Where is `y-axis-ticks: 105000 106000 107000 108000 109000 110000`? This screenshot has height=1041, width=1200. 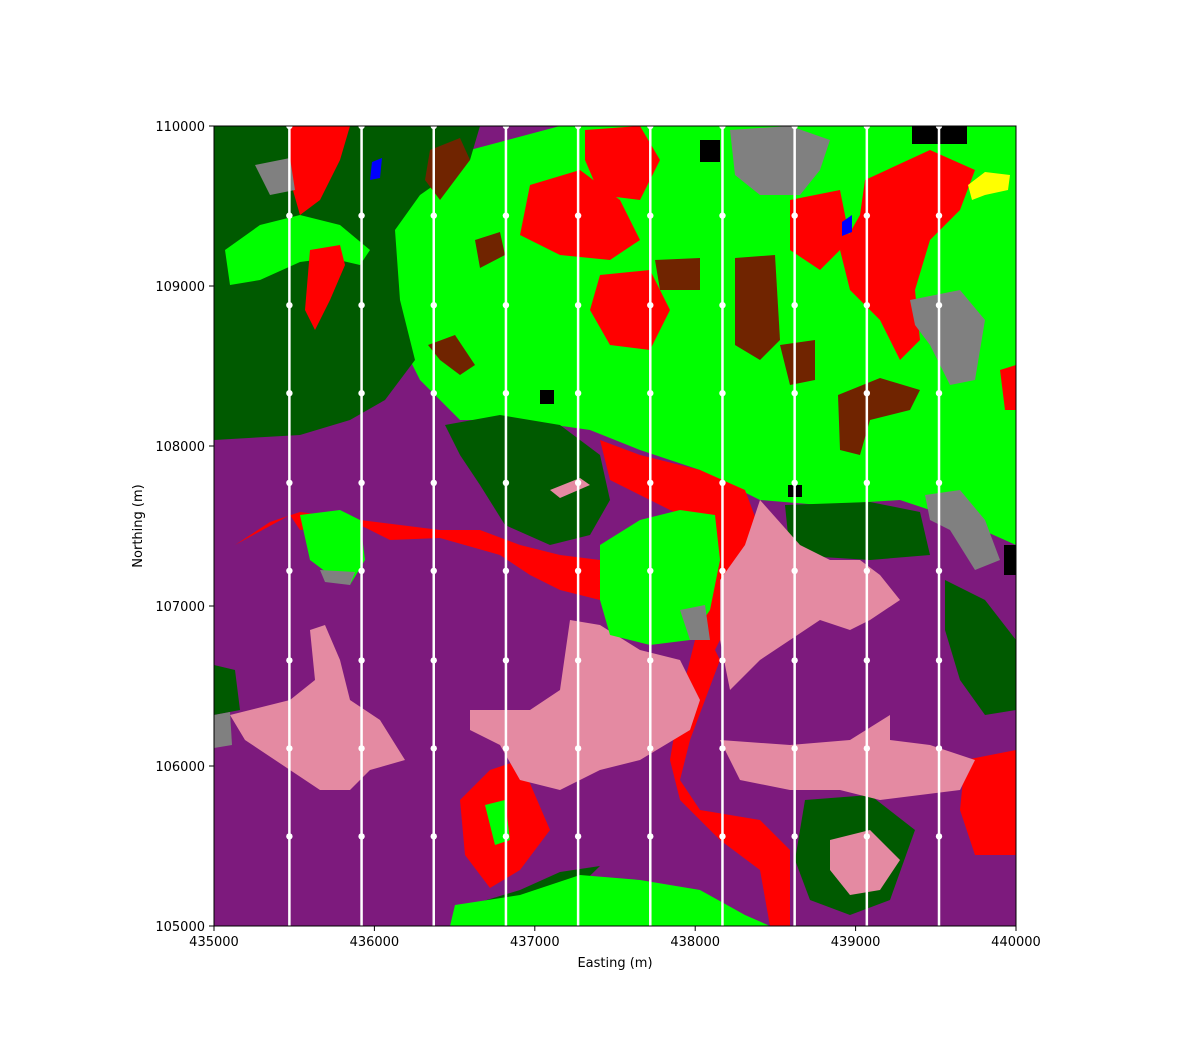
y-axis-ticks: 105000 106000 107000 108000 109000 110000 is located at coordinates (184, 527).